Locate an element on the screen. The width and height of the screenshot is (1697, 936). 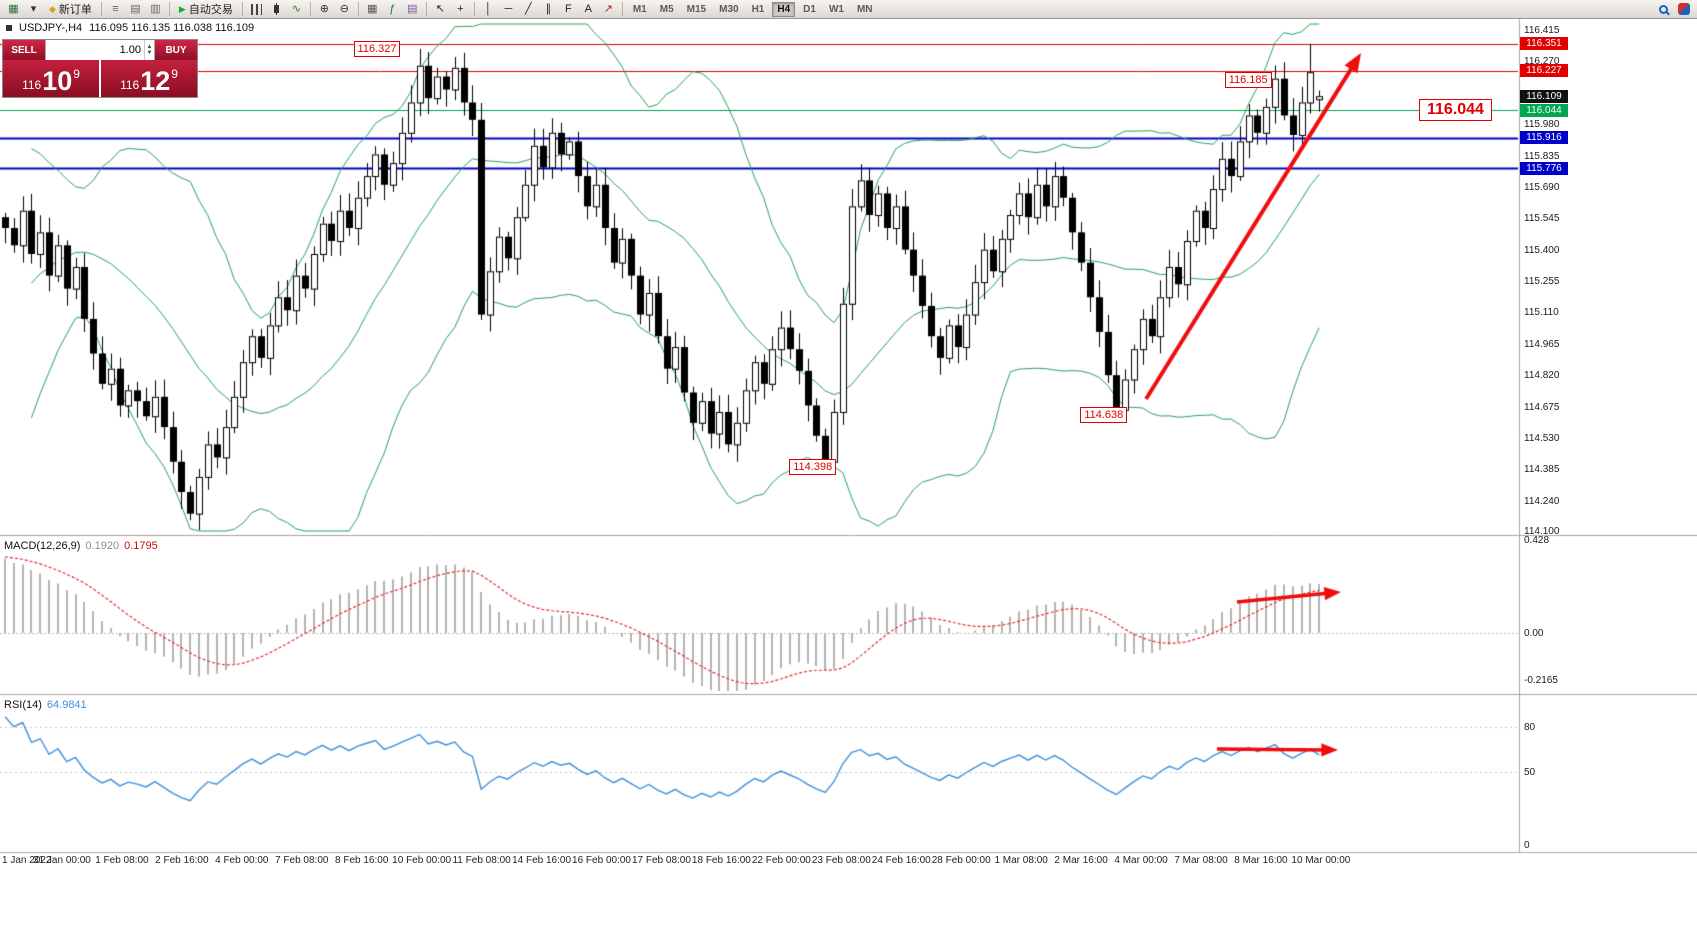
data-window-icon: ▥ is located at coordinates (155, 8).